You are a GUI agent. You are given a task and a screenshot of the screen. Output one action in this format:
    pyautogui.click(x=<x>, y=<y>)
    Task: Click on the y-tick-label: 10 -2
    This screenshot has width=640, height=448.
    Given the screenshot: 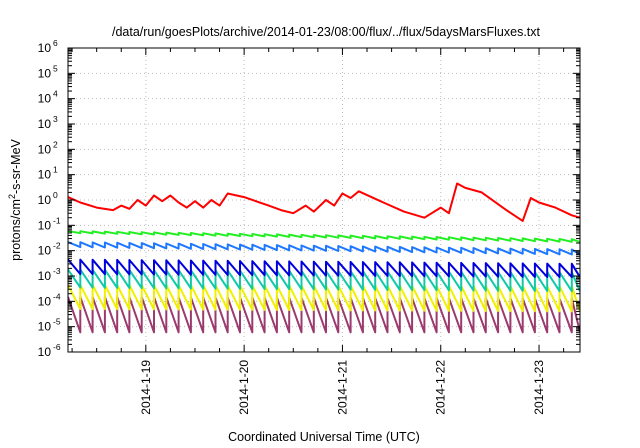 What is the action you would take?
    pyautogui.click(x=49, y=249)
    